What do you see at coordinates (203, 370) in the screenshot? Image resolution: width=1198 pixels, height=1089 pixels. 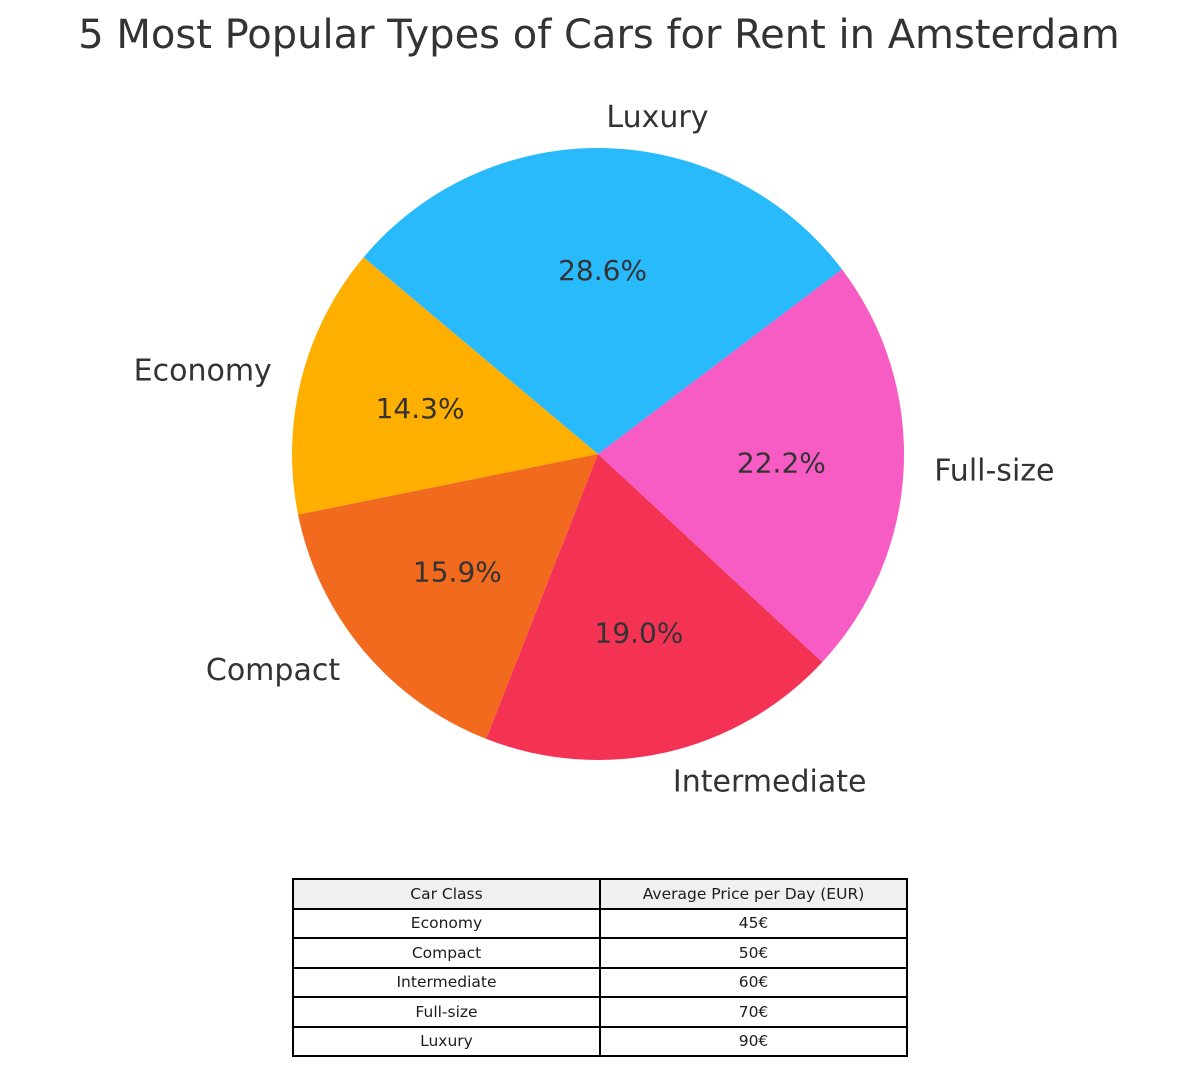 I see `slice-label-economy: Economy` at bounding box center [203, 370].